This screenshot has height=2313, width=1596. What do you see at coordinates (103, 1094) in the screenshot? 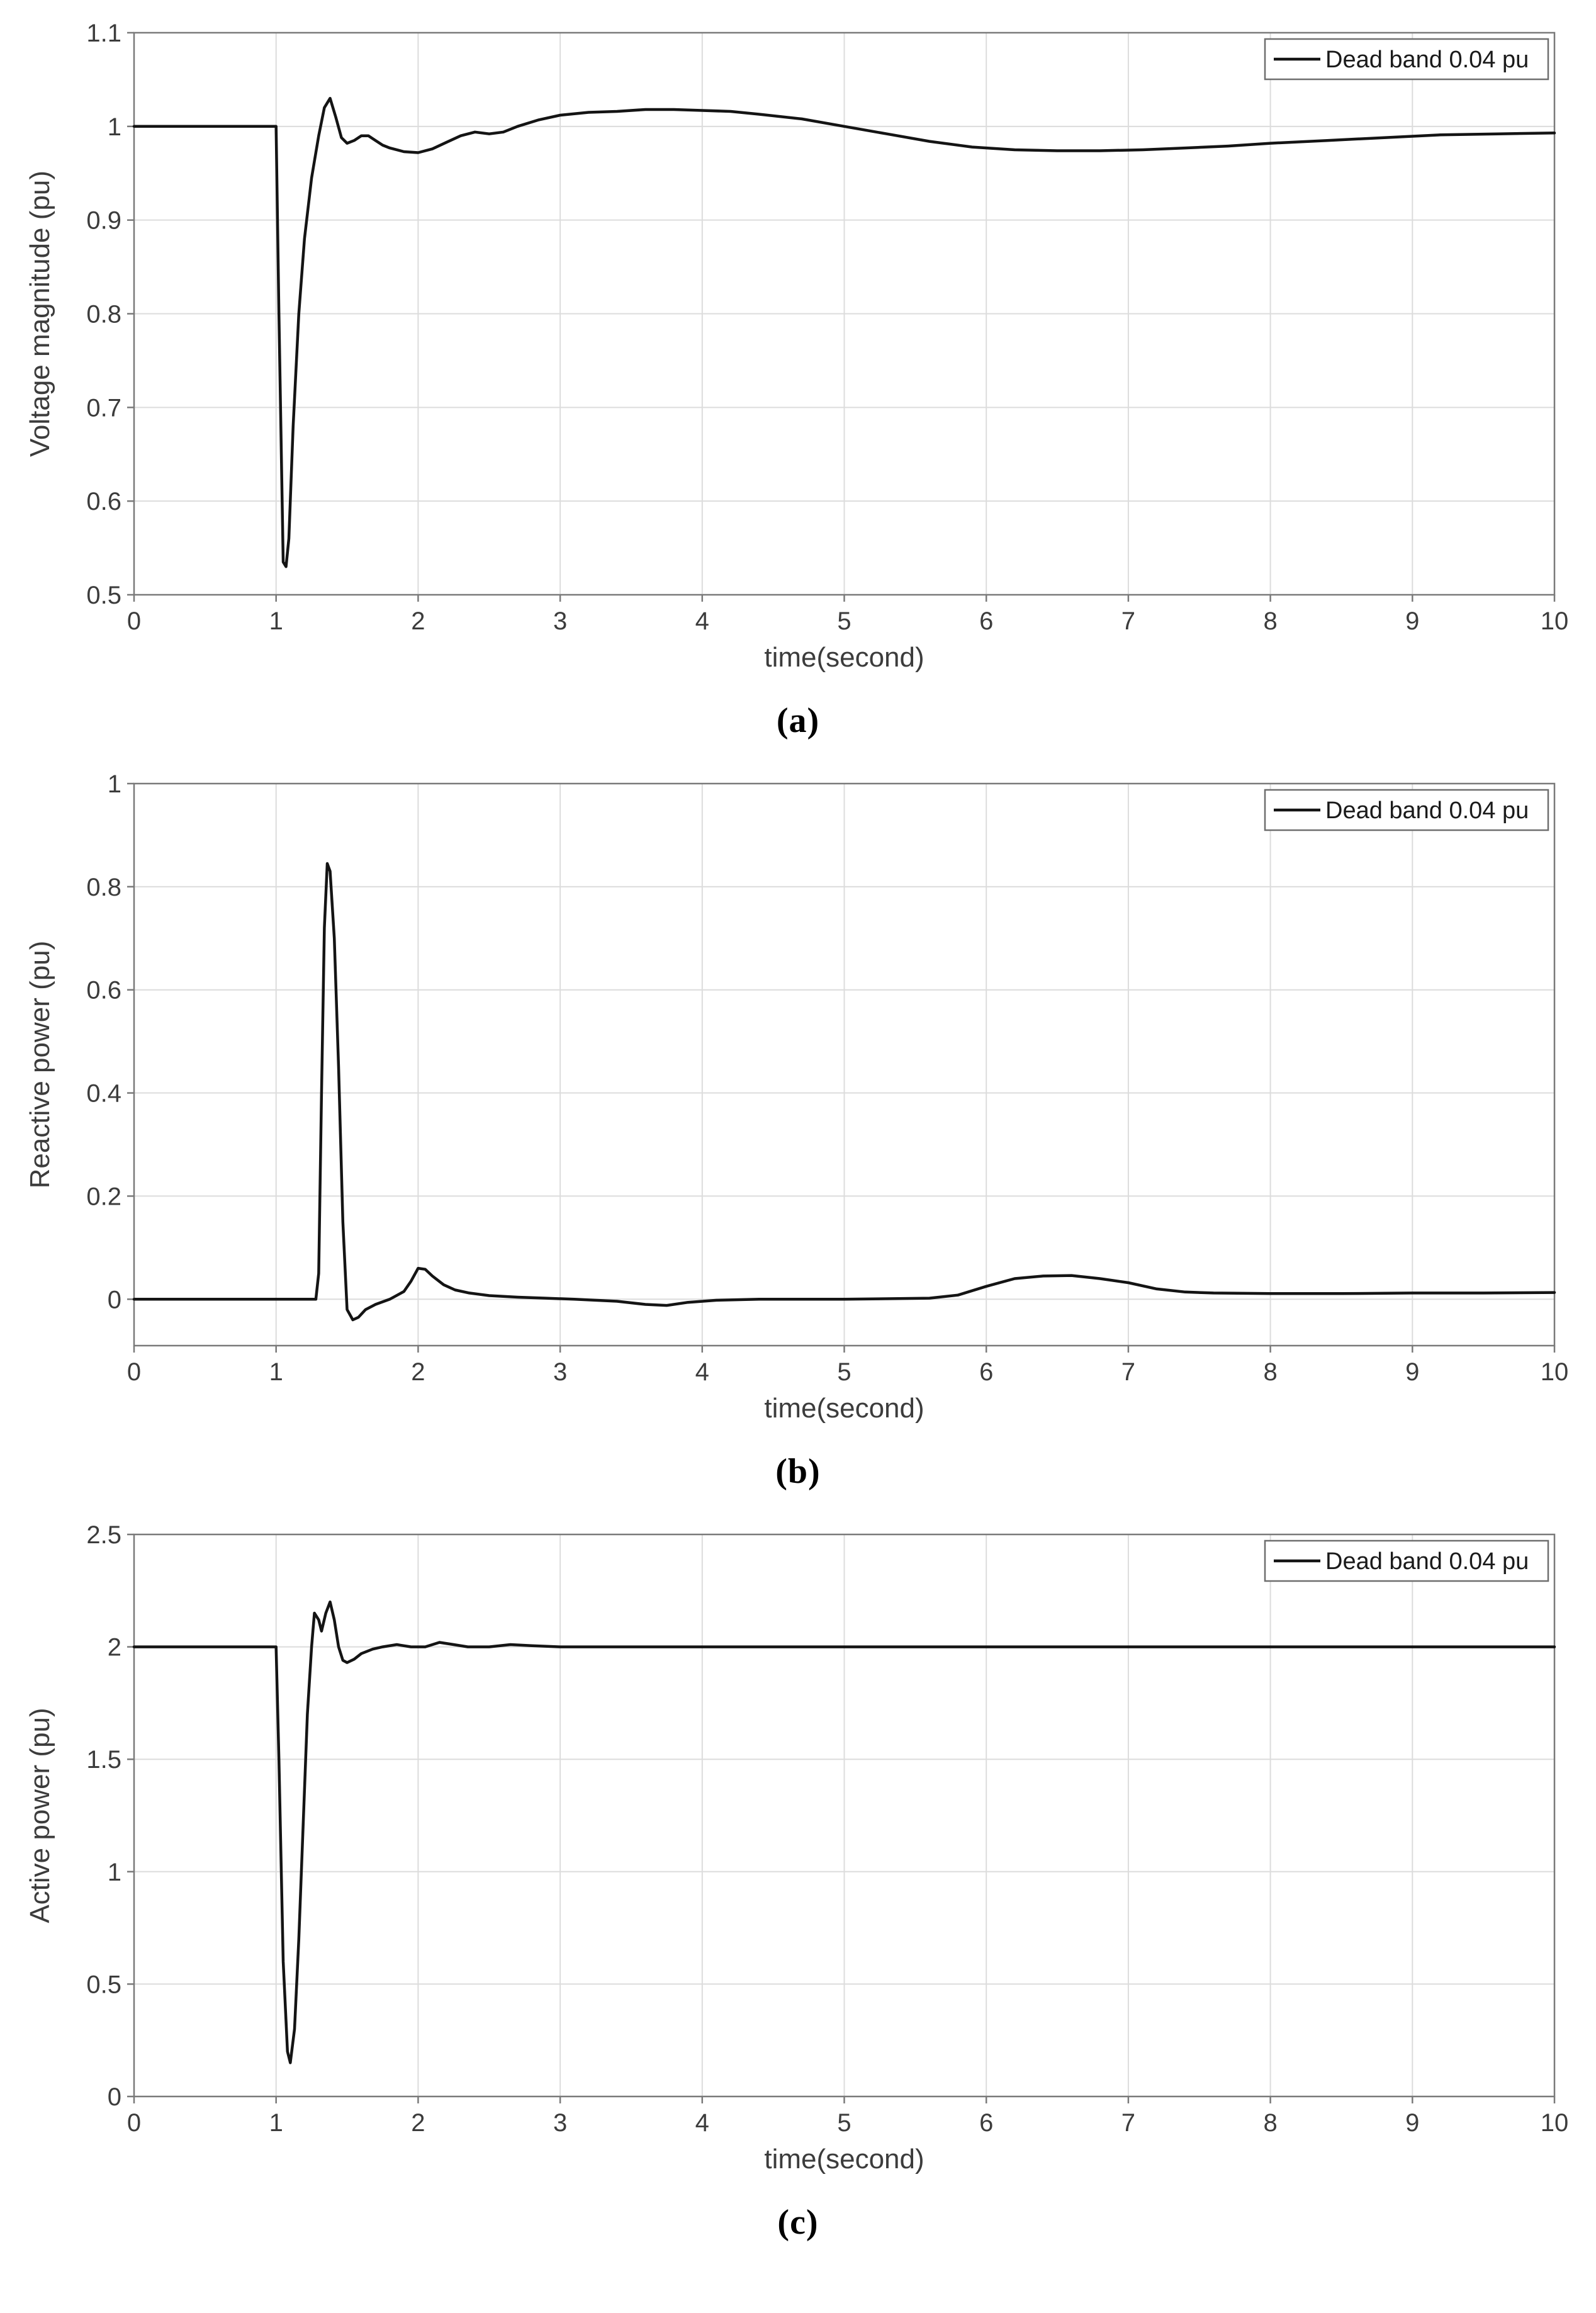
I see `y-tick-label: 0.4` at bounding box center [103, 1094].